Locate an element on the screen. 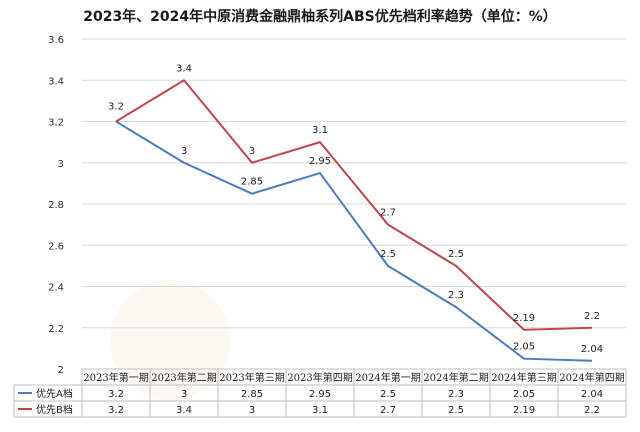 The height and width of the screenshot is (432, 640). table-cell: 2.2 is located at coordinates (592, 410).